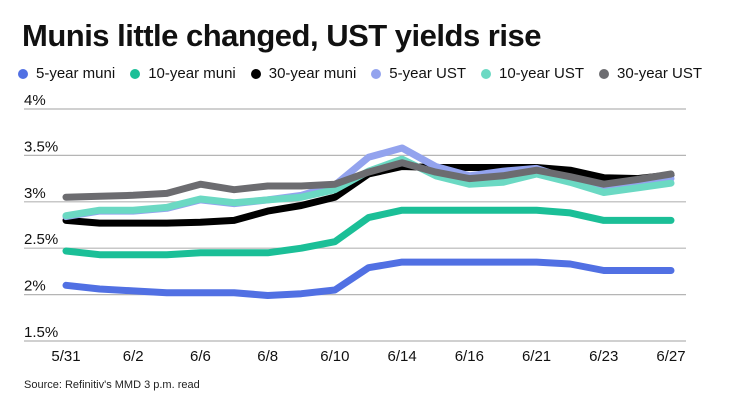 This screenshot has width=740, height=416. Describe the element at coordinates (35, 286) in the screenshot. I see `y-tick-label: 2%` at that location.